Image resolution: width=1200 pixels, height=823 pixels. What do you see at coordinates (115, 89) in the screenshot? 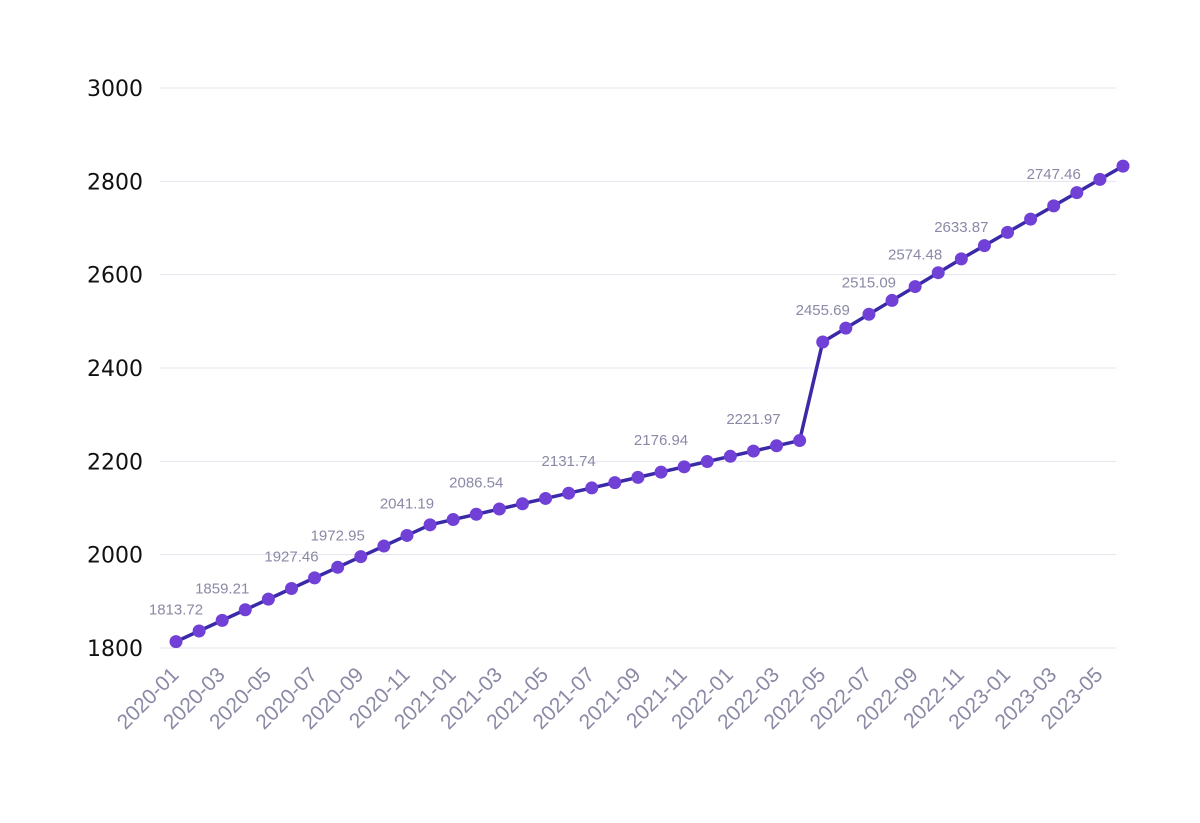
I see `y-tick-label: 3000` at bounding box center [115, 89].